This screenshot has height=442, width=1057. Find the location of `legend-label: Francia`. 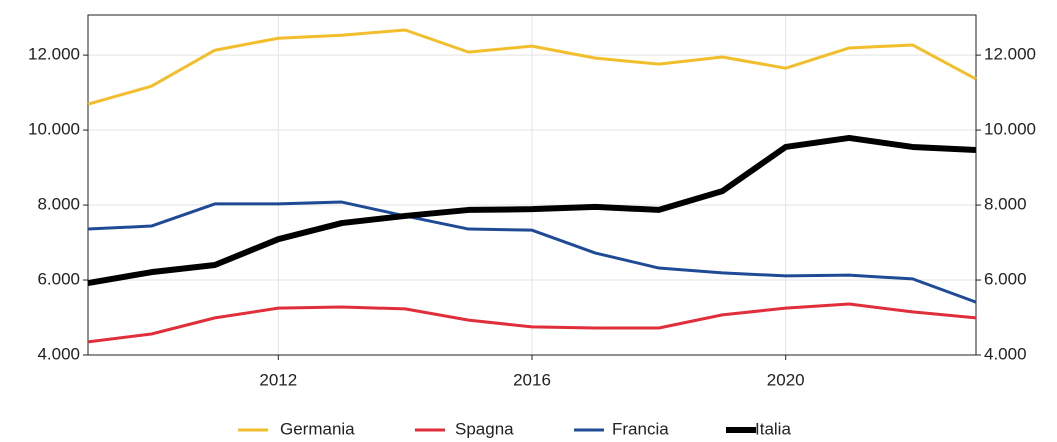

legend-label: Francia is located at coordinates (640, 428).